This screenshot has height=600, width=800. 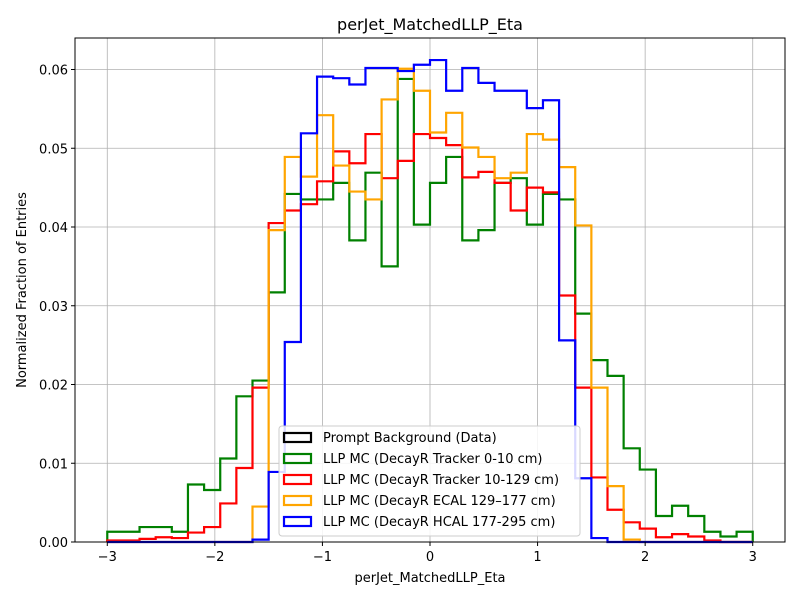 What do you see at coordinates (753, 557) in the screenshot?
I see `x-tick-label: 3` at bounding box center [753, 557].